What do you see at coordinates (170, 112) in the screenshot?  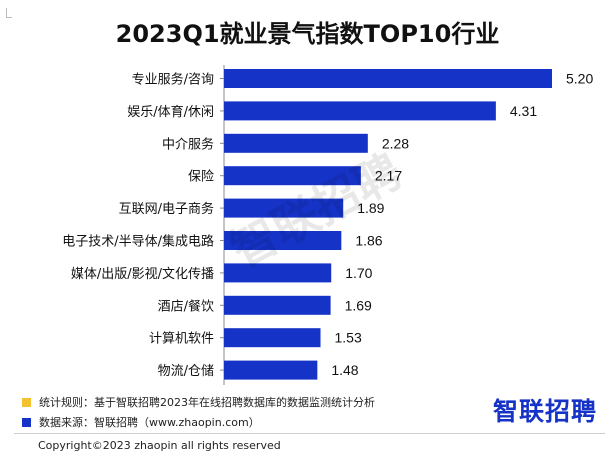 I see `category-label: 娱乐/体育/休闲` at bounding box center [170, 112].